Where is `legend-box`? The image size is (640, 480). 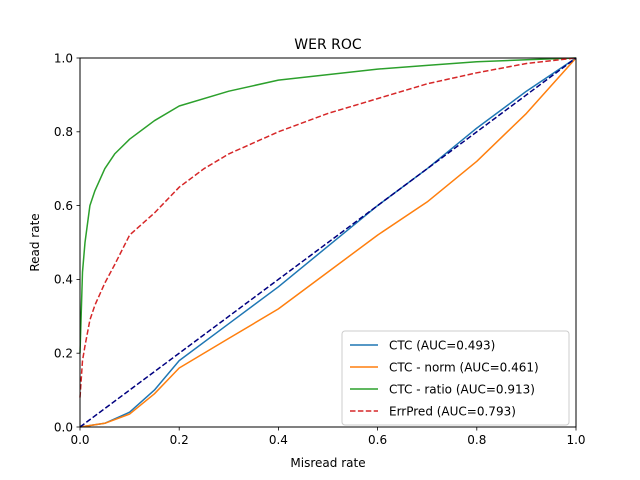 legend-box is located at coordinates (455, 378).